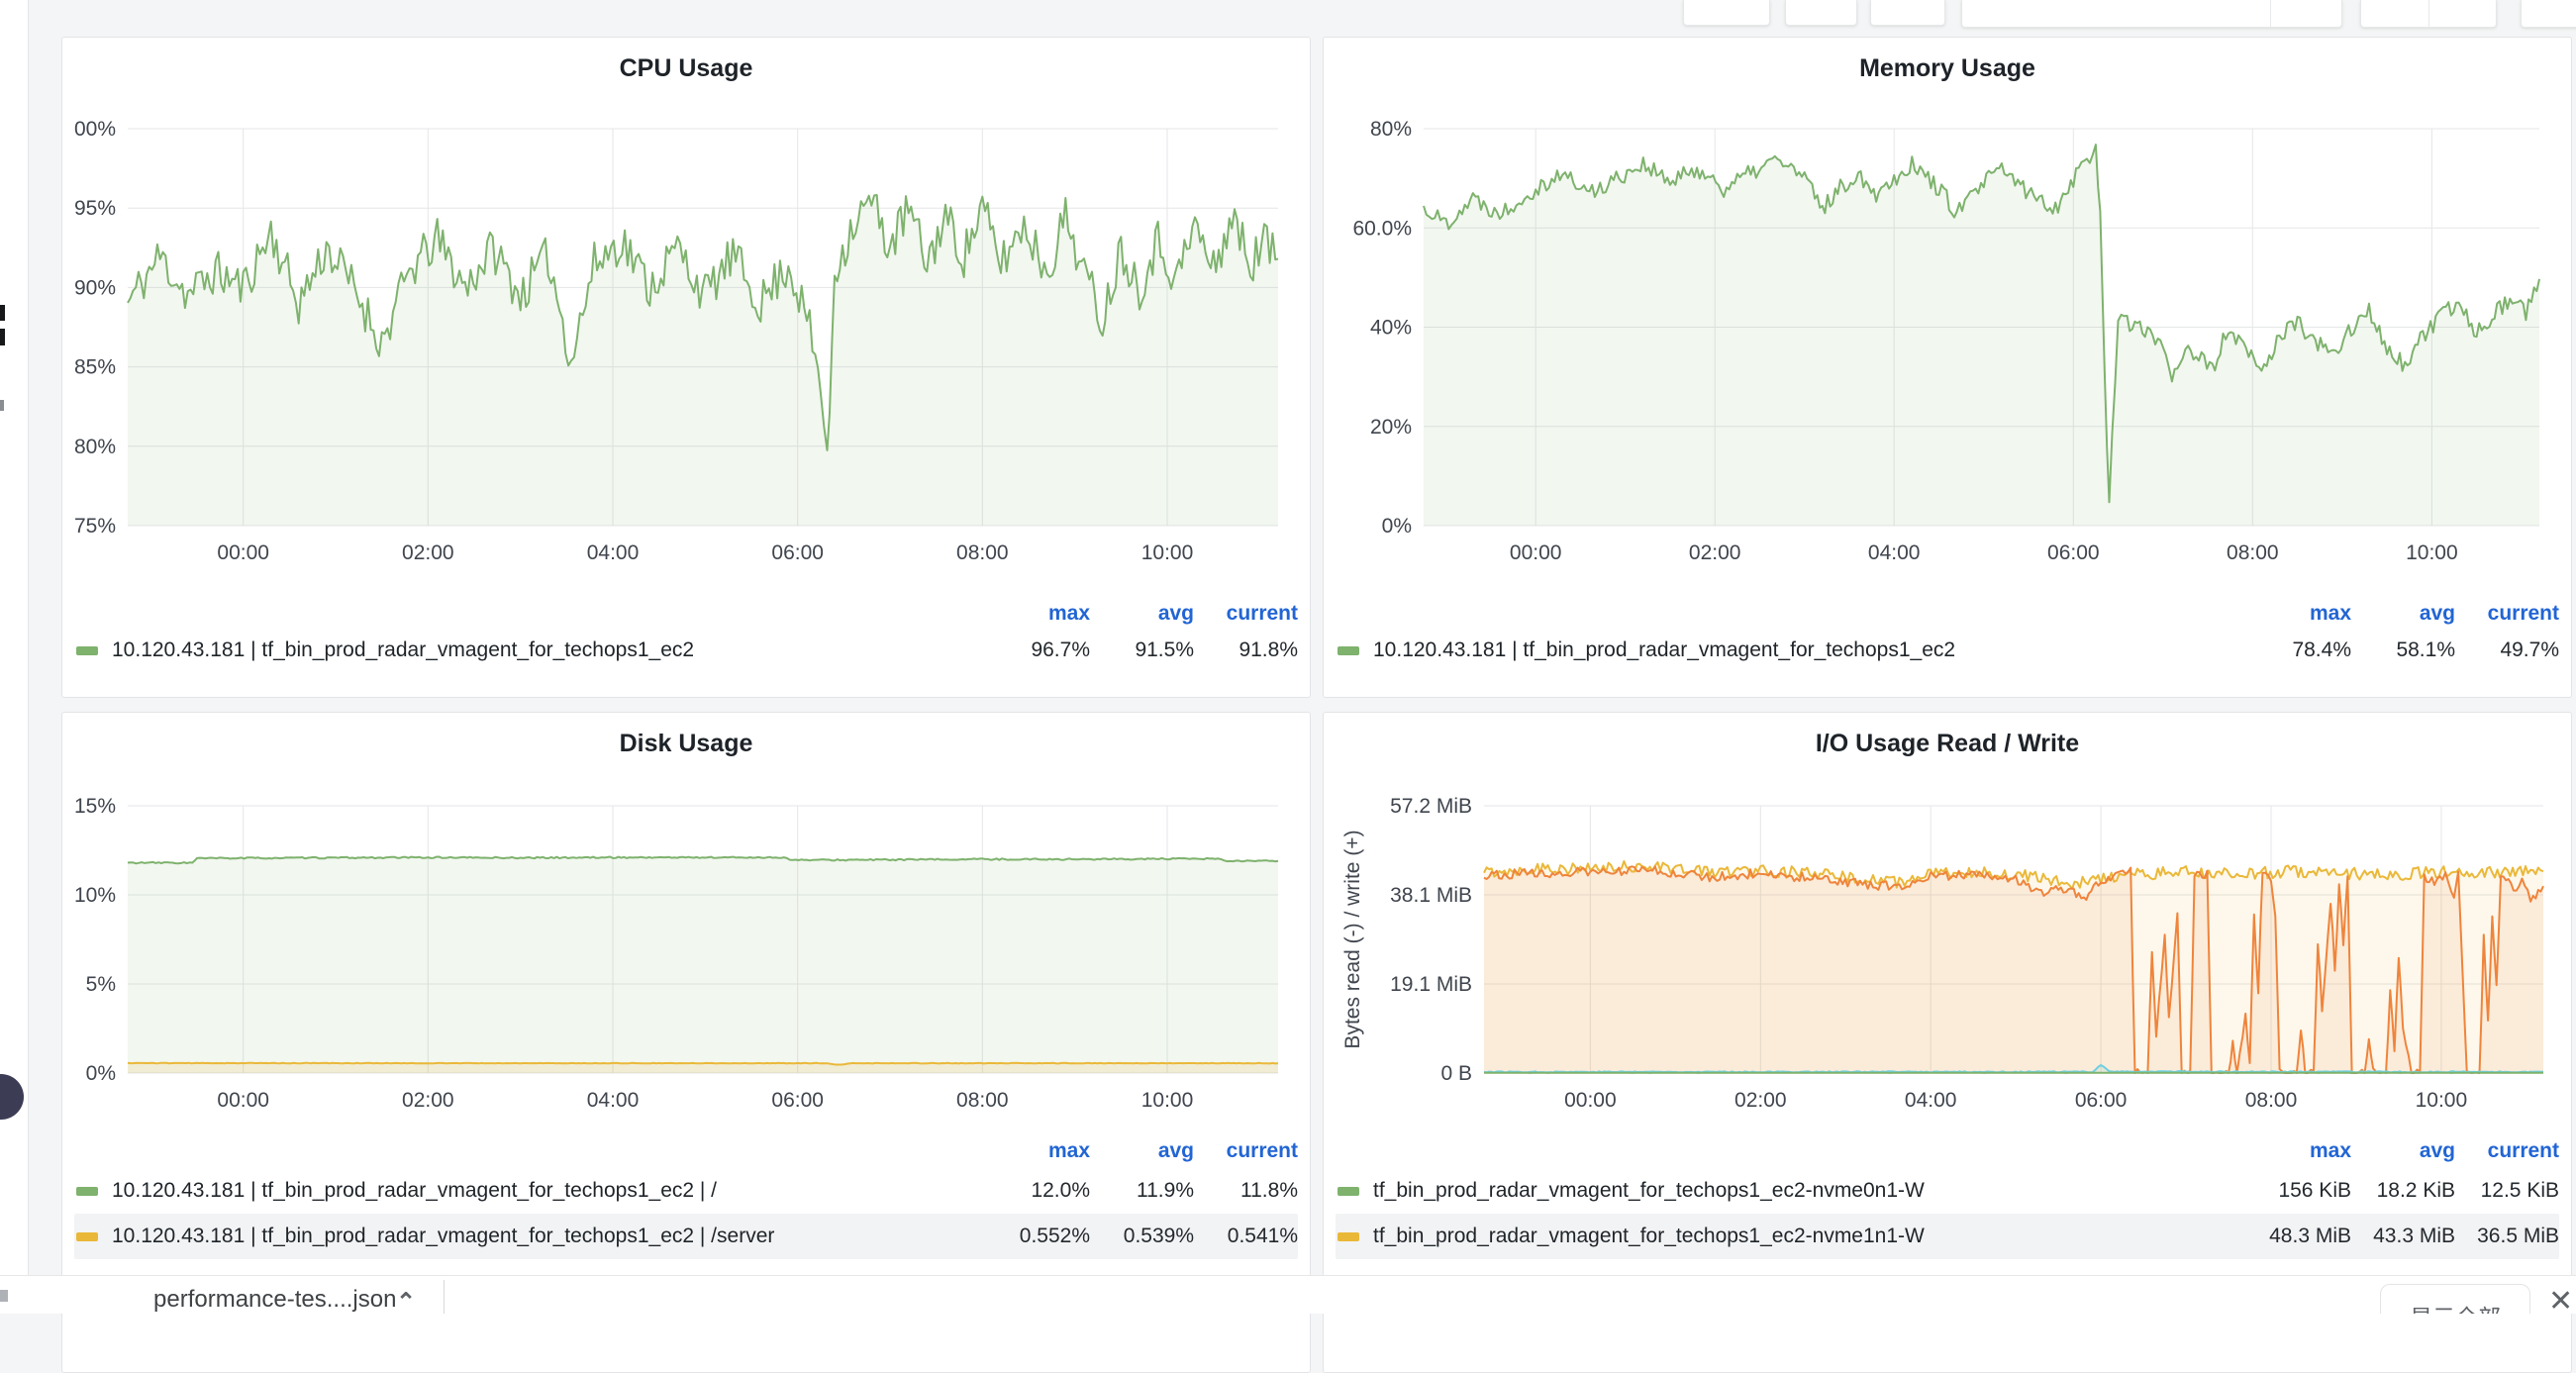  I want to click on panel-title: Memory Usage, so click(1948, 63).